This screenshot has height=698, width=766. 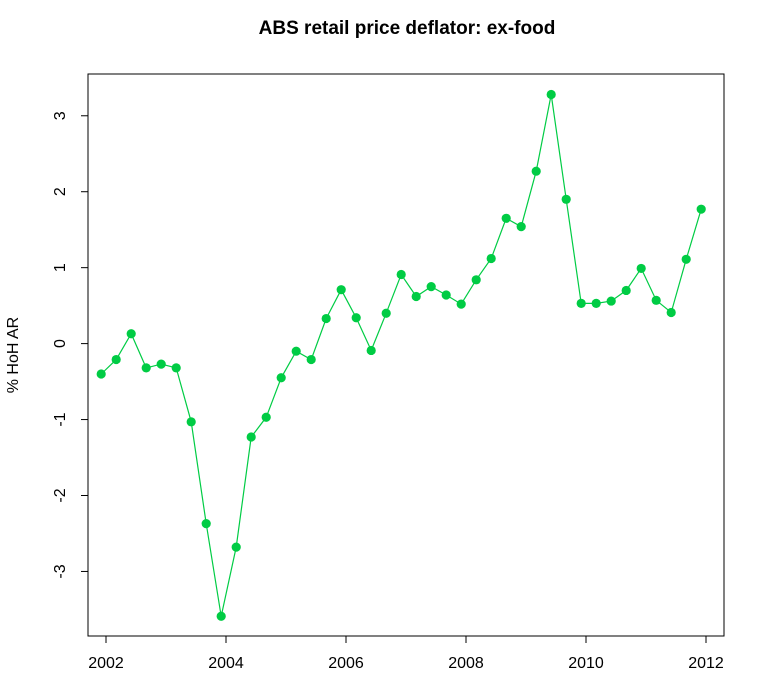 What do you see at coordinates (60, 267) in the screenshot?
I see `y-tick-label: 1` at bounding box center [60, 267].